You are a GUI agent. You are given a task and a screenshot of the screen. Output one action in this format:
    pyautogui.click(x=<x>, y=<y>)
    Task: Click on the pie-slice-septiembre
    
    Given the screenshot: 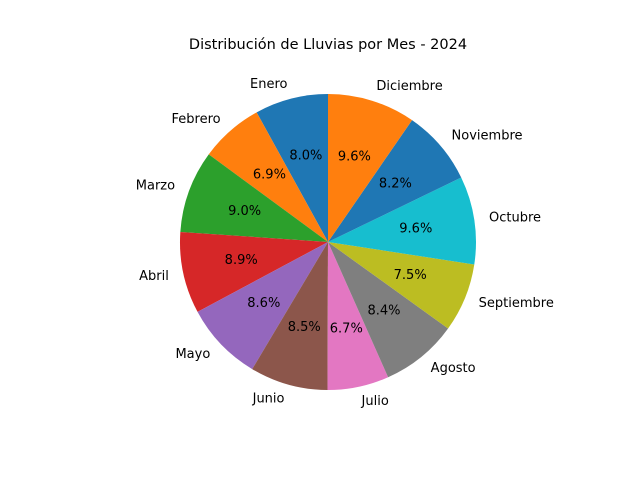 What is the action you would take?
    pyautogui.click(x=401, y=285)
    